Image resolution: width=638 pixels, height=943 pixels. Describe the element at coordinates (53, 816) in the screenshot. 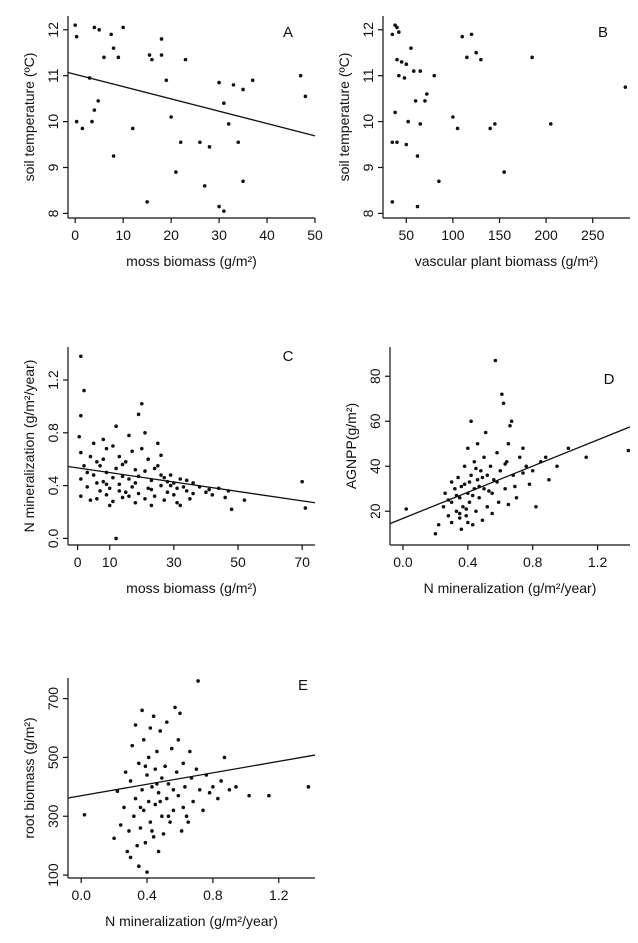

I see `panel-e-y-tick-label: 300` at that location.